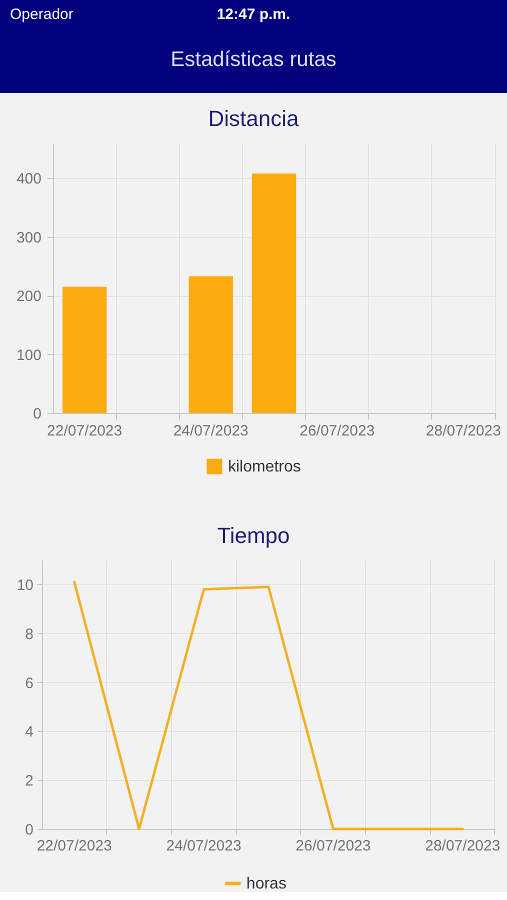 Image resolution: width=507 pixels, height=900 pixels. What do you see at coordinates (29, 732) in the screenshot?
I see `y-tick-label: 4` at bounding box center [29, 732].